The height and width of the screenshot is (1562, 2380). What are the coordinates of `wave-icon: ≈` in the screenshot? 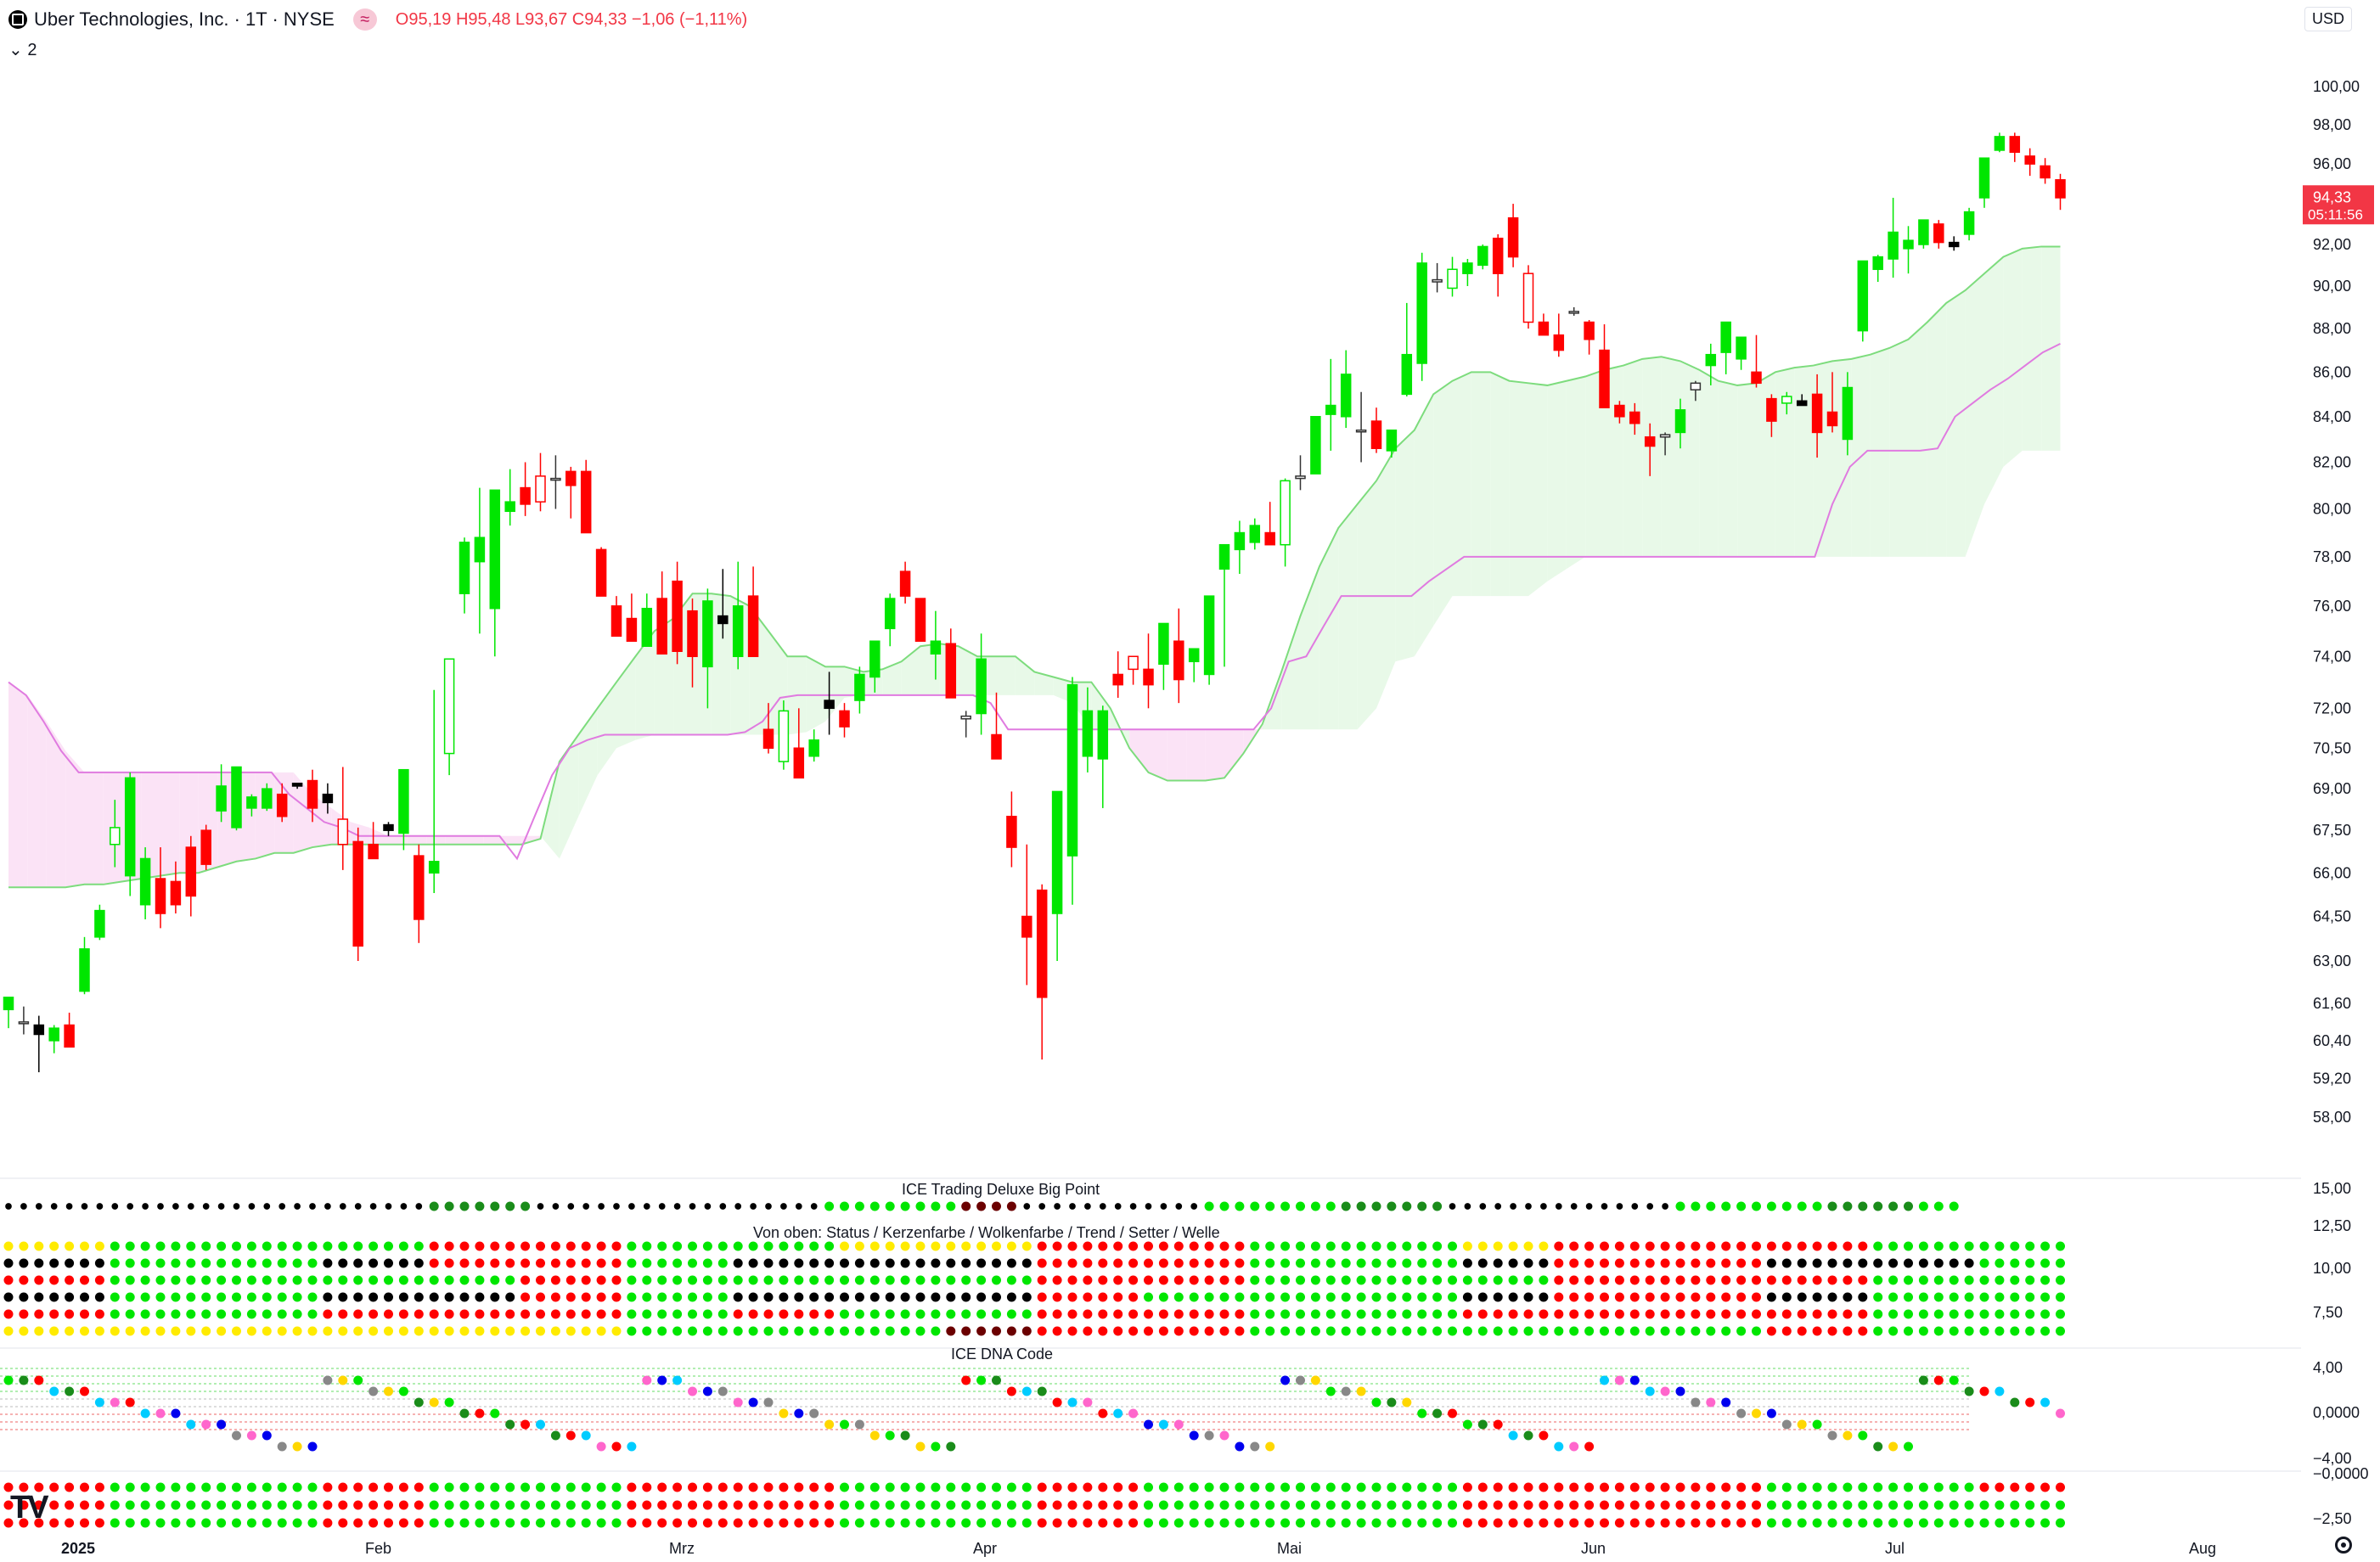 It's located at (364, 19).